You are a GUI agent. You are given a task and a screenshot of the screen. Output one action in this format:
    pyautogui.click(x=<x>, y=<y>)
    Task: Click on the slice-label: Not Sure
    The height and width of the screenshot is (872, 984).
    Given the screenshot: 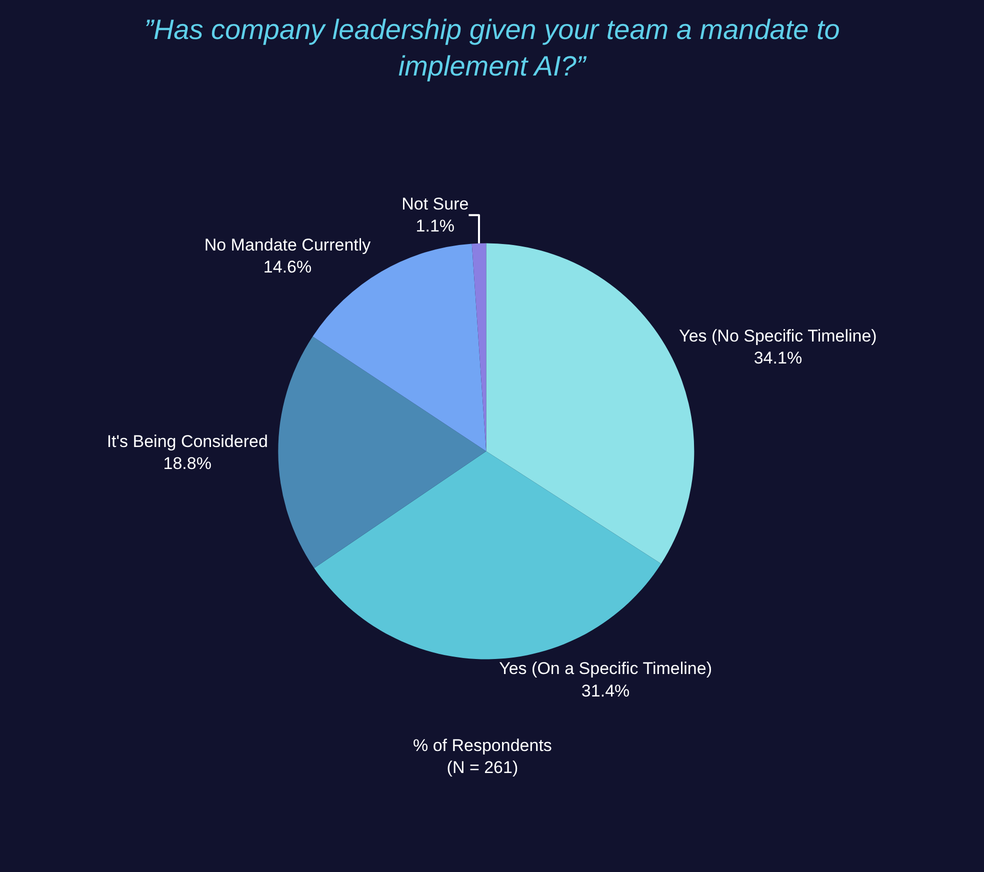 What is the action you would take?
    pyautogui.click(x=435, y=204)
    